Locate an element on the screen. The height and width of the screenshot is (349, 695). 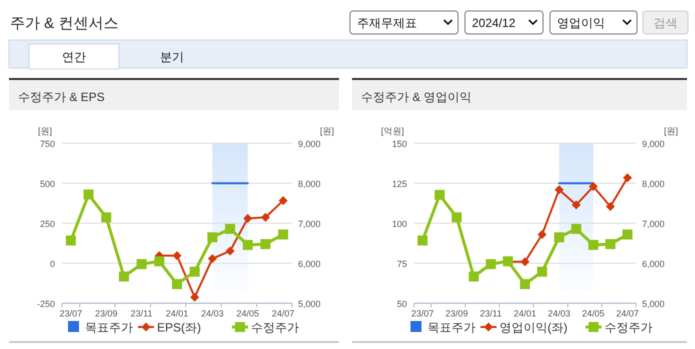
y-tick-label: 750 is located at coordinates (47, 143).